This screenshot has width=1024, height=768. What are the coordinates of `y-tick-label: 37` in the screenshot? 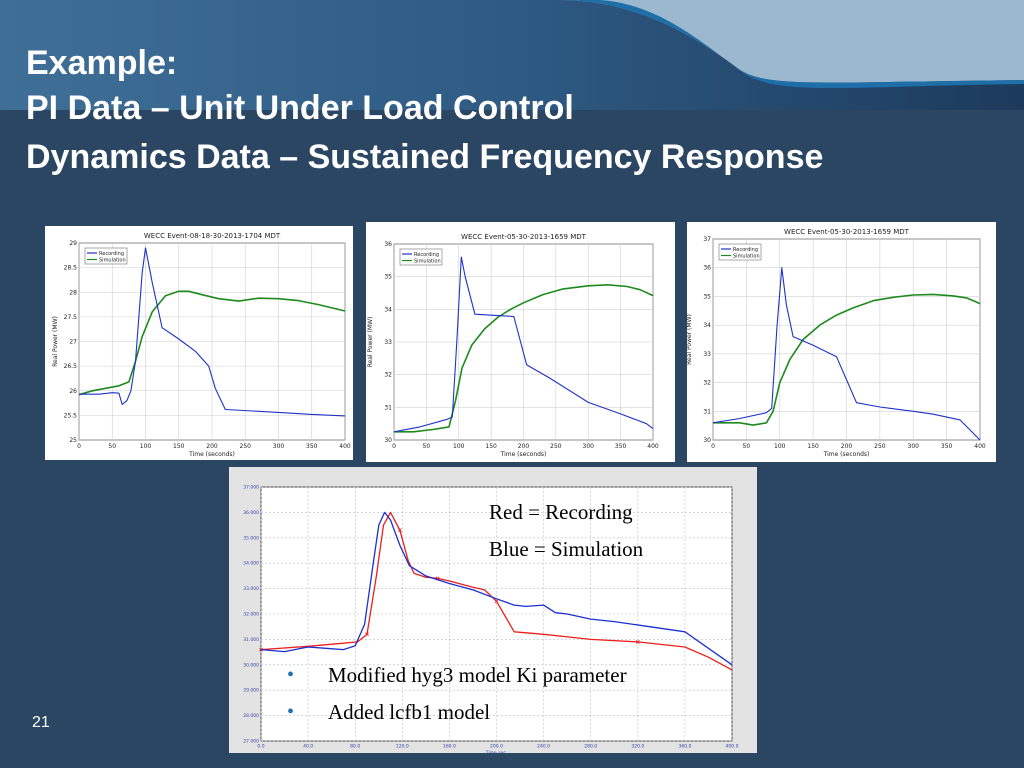 It's located at (707, 239).